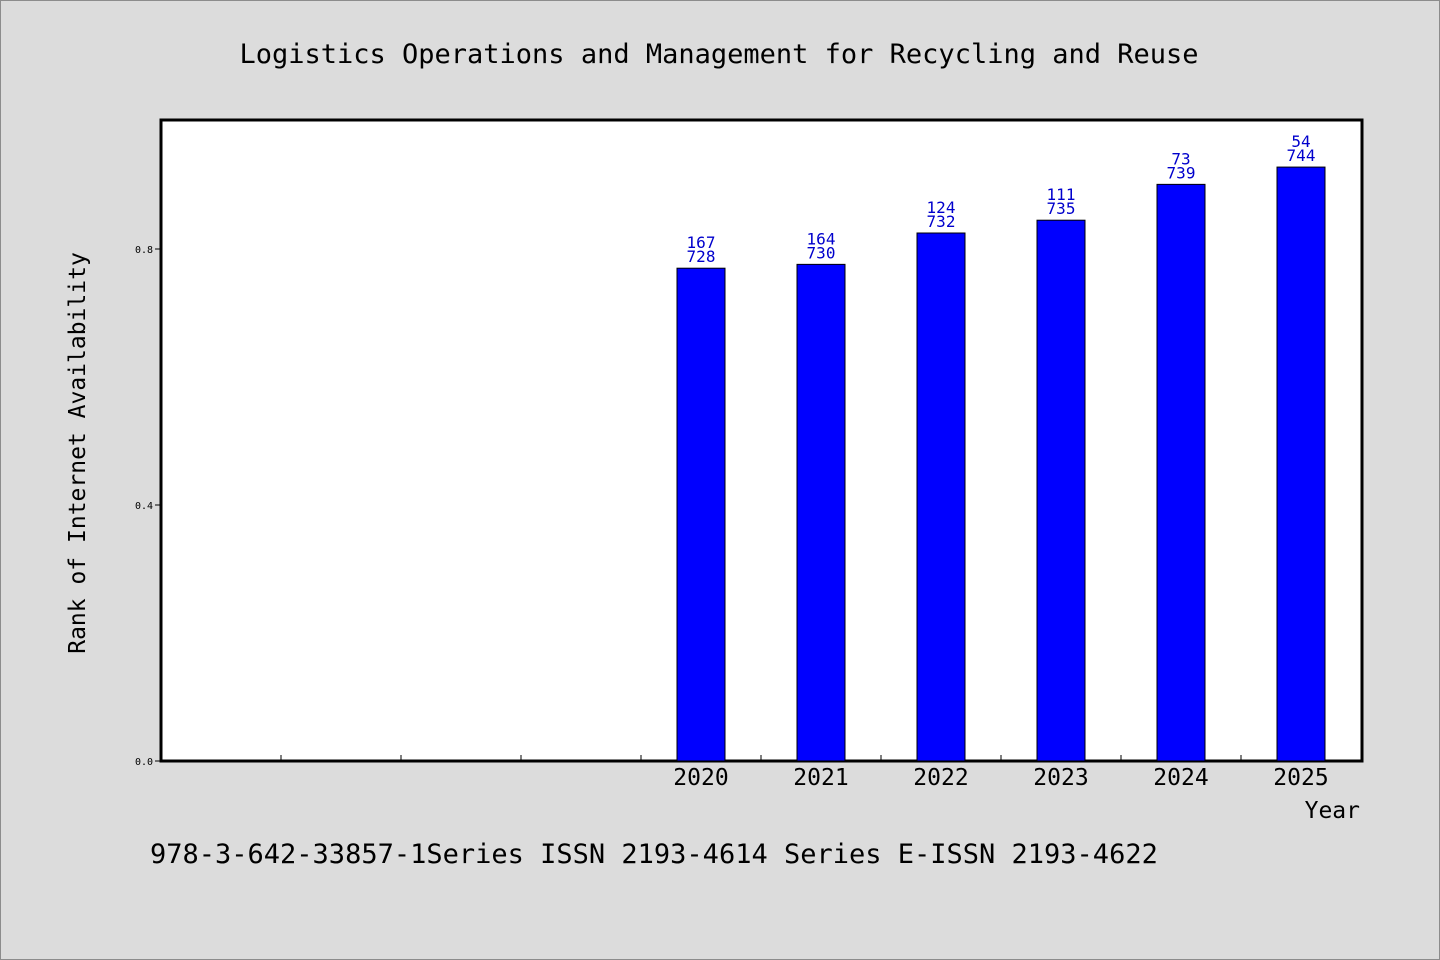  What do you see at coordinates (1300, 141) in the screenshot?
I see `bar-label-top: 54` at bounding box center [1300, 141].